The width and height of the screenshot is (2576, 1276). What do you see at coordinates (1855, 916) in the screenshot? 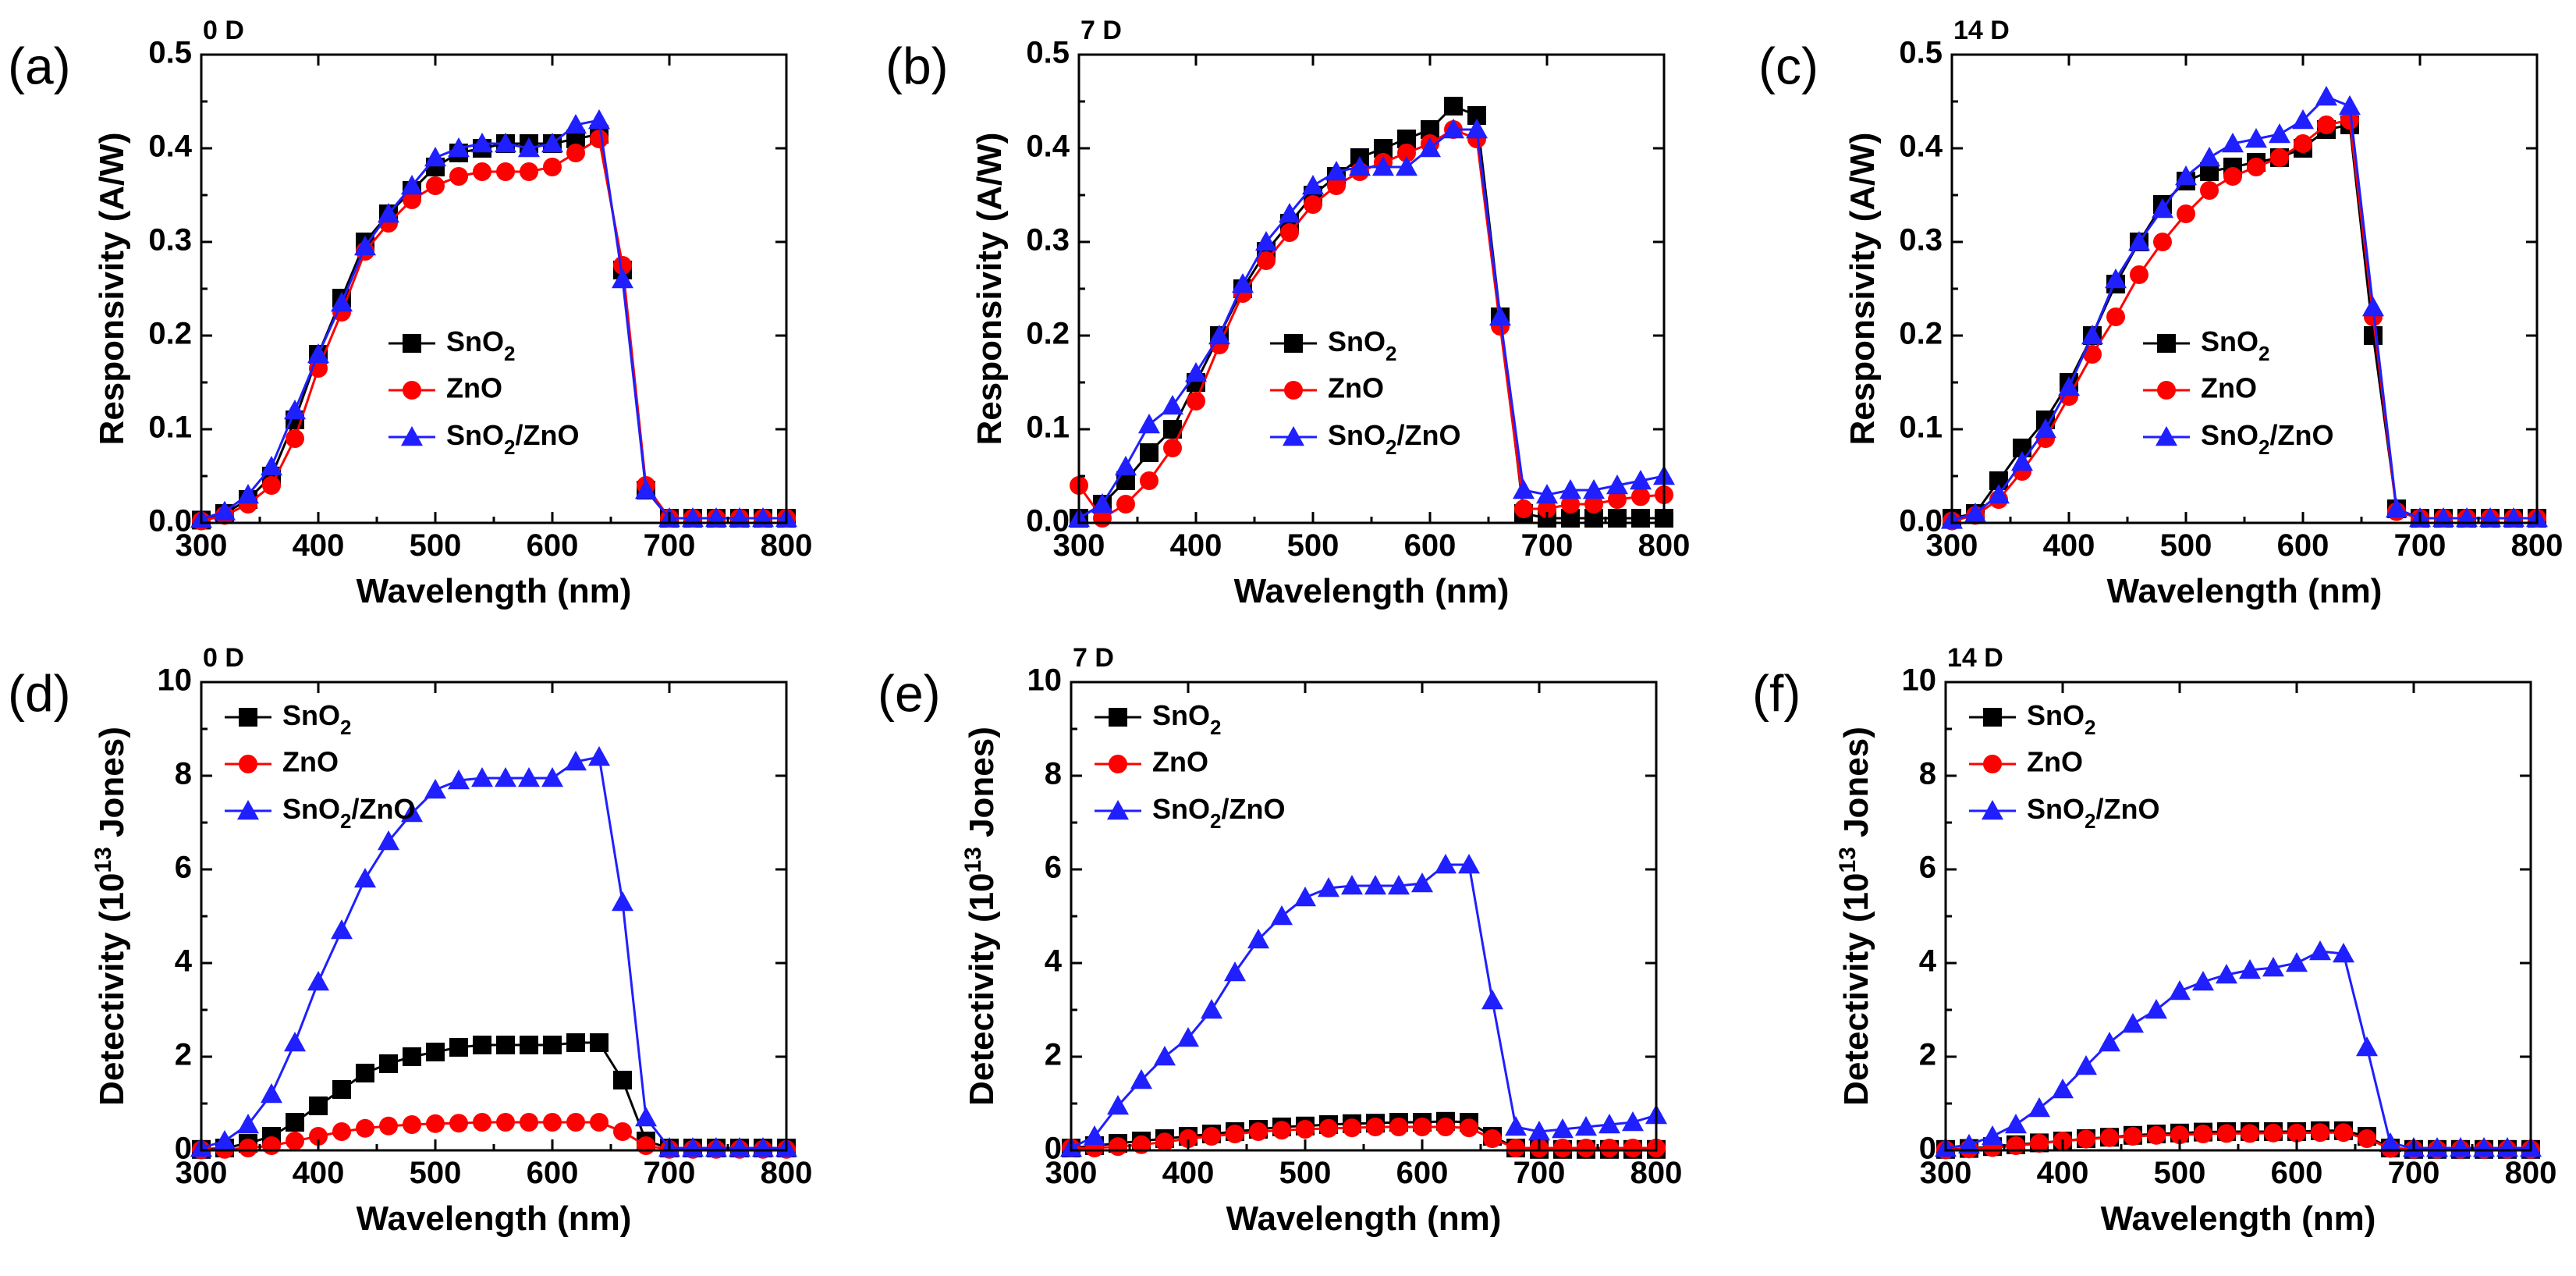
I see `y-axis-title: Detectivity (1013 Jones)` at bounding box center [1855, 916].